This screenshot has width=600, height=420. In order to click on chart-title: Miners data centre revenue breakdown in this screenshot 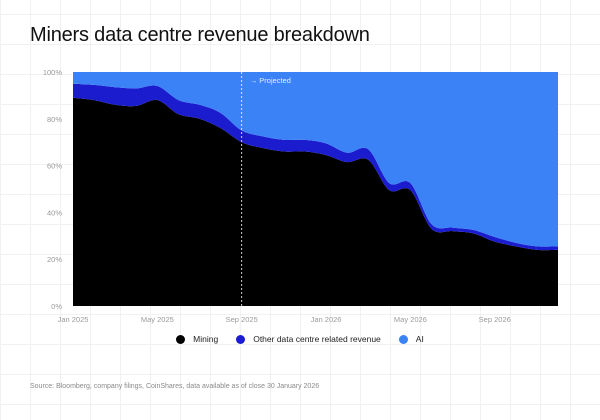, I will do `click(200, 35)`.